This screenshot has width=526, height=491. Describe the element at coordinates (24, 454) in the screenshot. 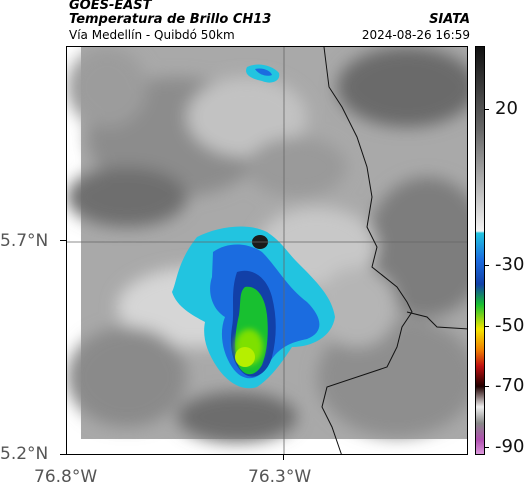

I see `lat-label-bottom: 5.2°N` at that location.